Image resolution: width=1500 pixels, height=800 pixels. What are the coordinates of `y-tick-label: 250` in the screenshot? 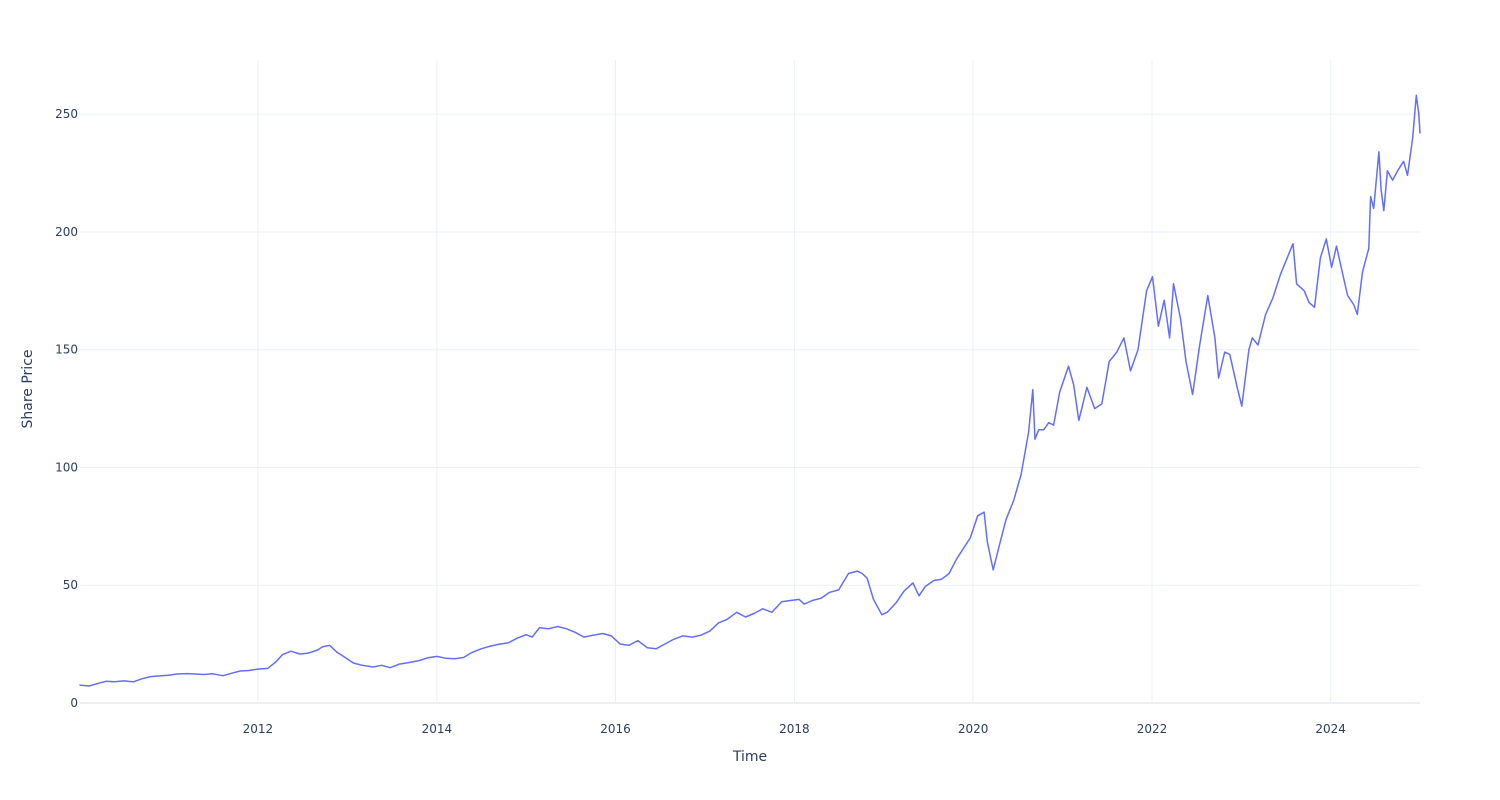 It's located at (66, 114).